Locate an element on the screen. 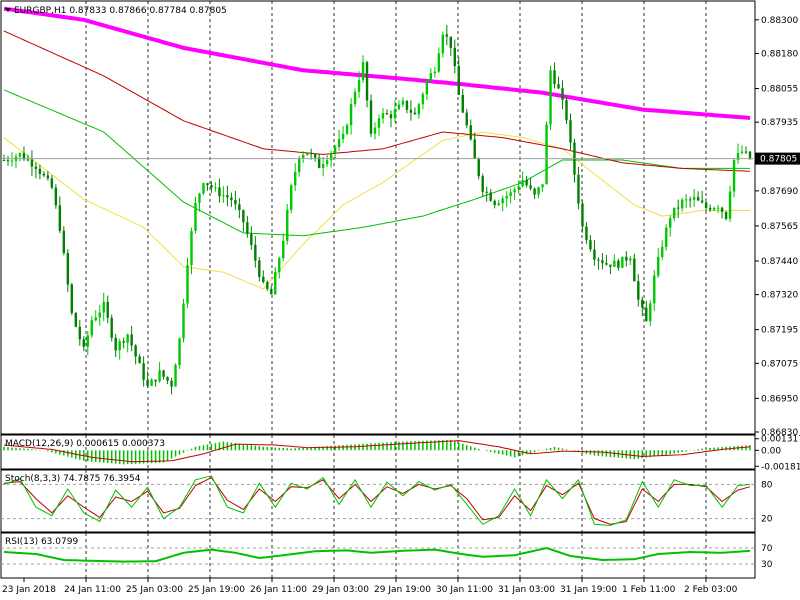 The image size is (800, 600). rsi-line is located at coordinates (378, 555).